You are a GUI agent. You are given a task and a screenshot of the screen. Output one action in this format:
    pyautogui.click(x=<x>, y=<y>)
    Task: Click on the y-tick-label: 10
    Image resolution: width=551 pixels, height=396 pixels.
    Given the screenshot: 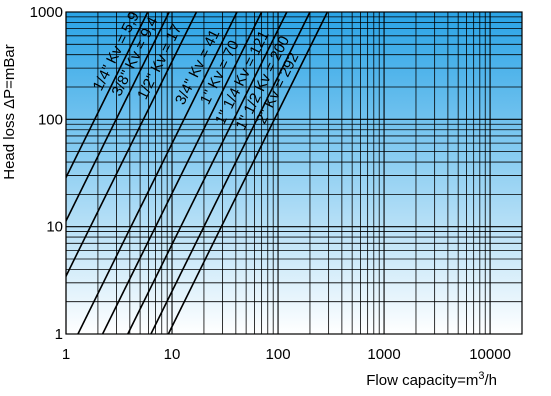 What is the action you would take?
    pyautogui.click(x=54, y=227)
    